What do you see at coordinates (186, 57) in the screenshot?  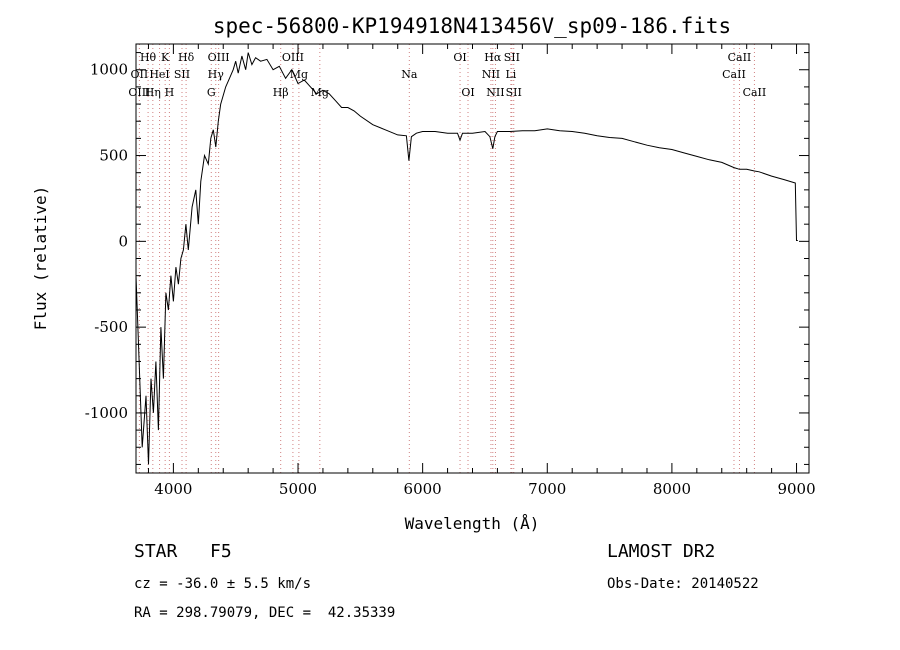 I see `line-label: Hδ` at bounding box center [186, 57].